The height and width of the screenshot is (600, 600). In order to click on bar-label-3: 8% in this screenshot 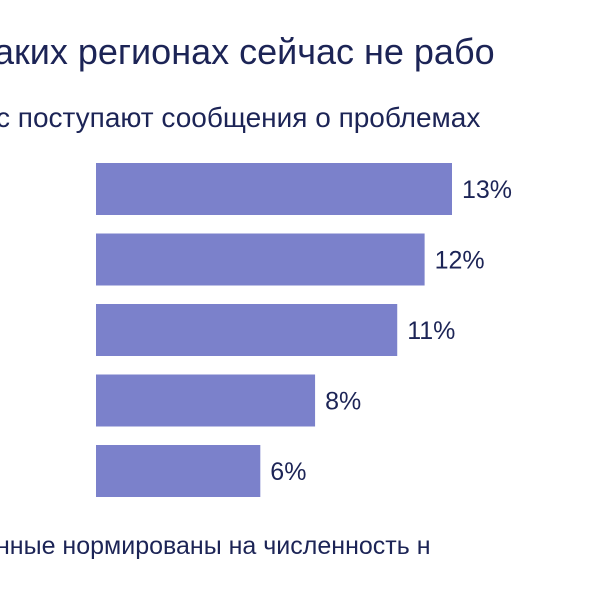, I will do `click(343, 402)`.